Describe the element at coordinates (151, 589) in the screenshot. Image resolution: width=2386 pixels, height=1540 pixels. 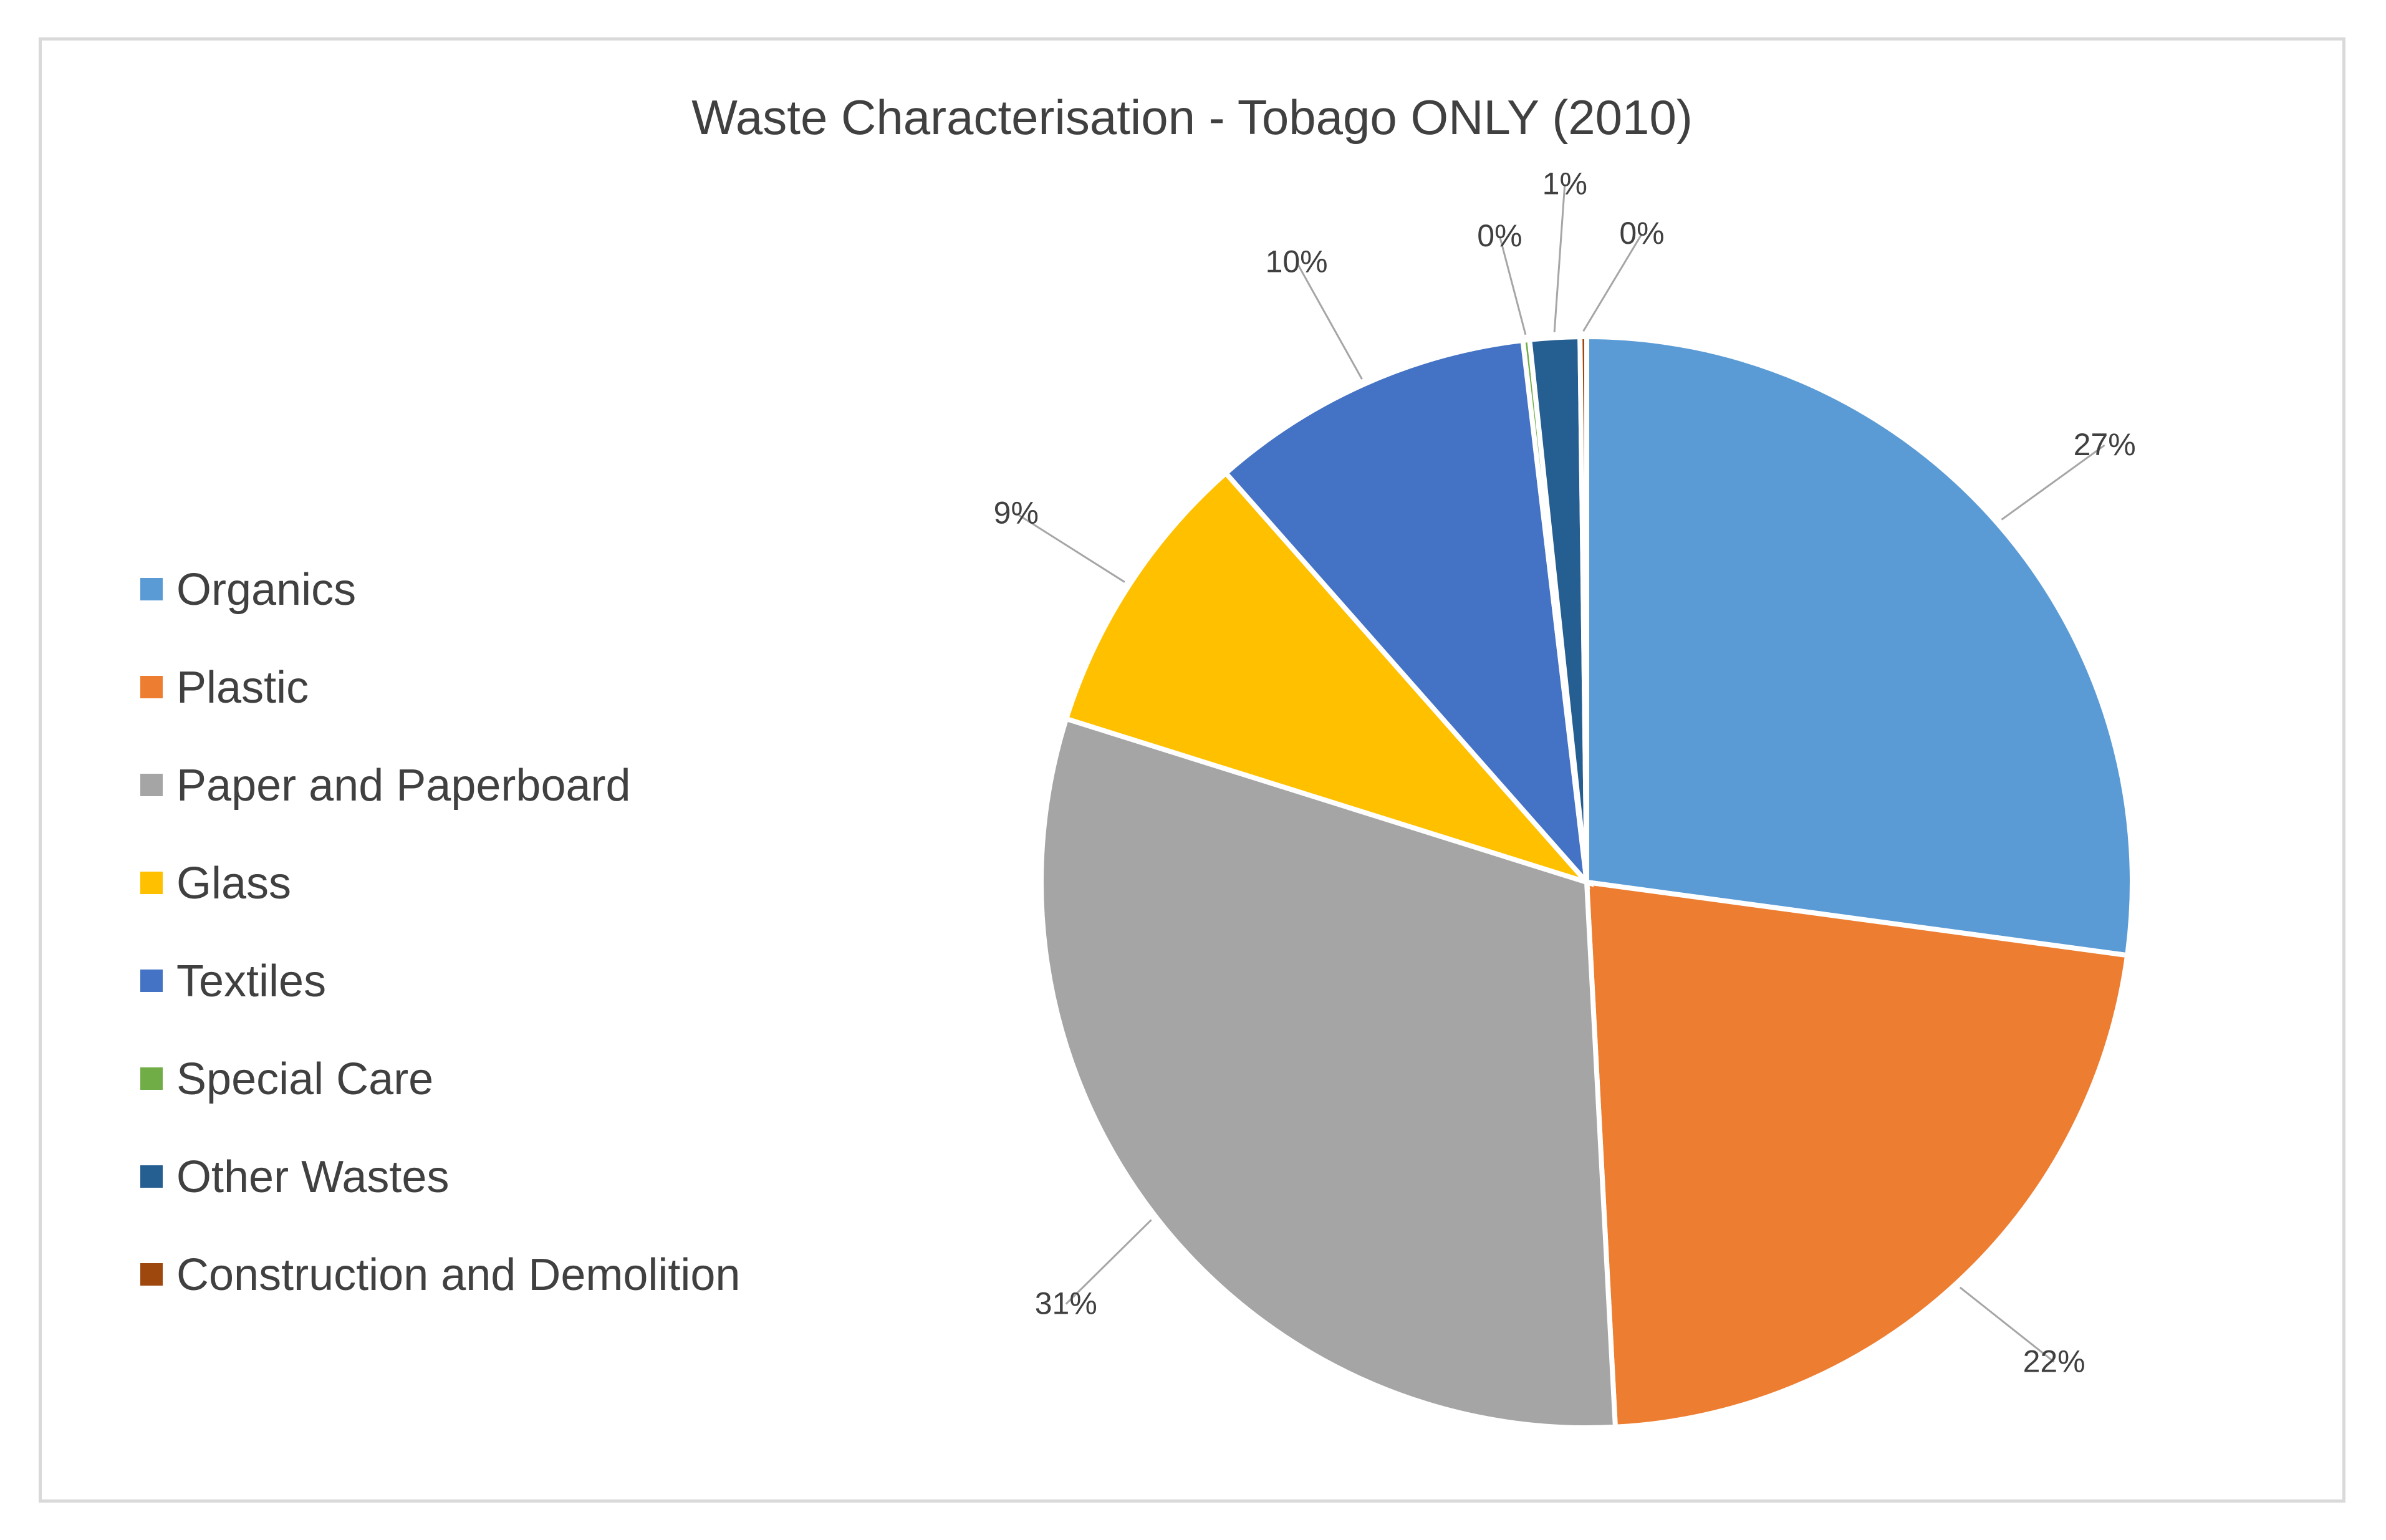
I see `legend-swatch-organics` at that location.